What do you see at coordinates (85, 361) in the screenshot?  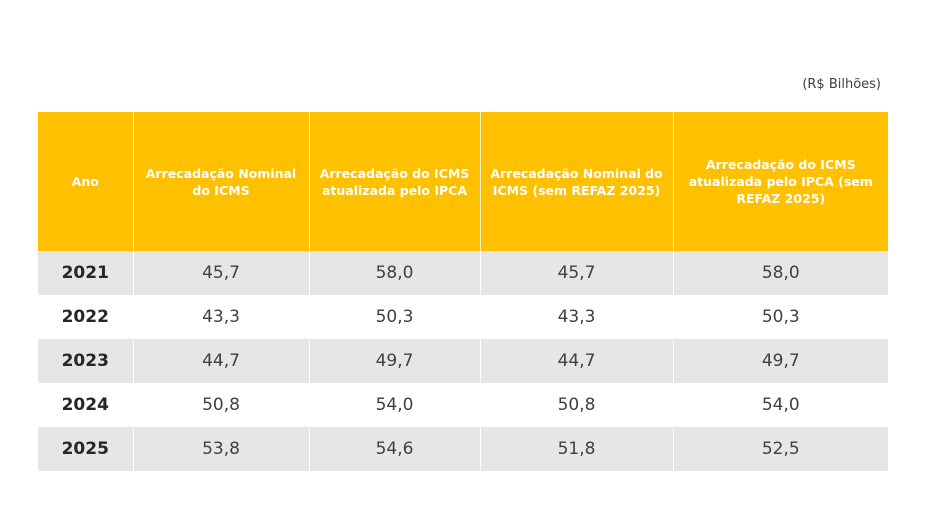 I see `year-cell: 2023` at bounding box center [85, 361].